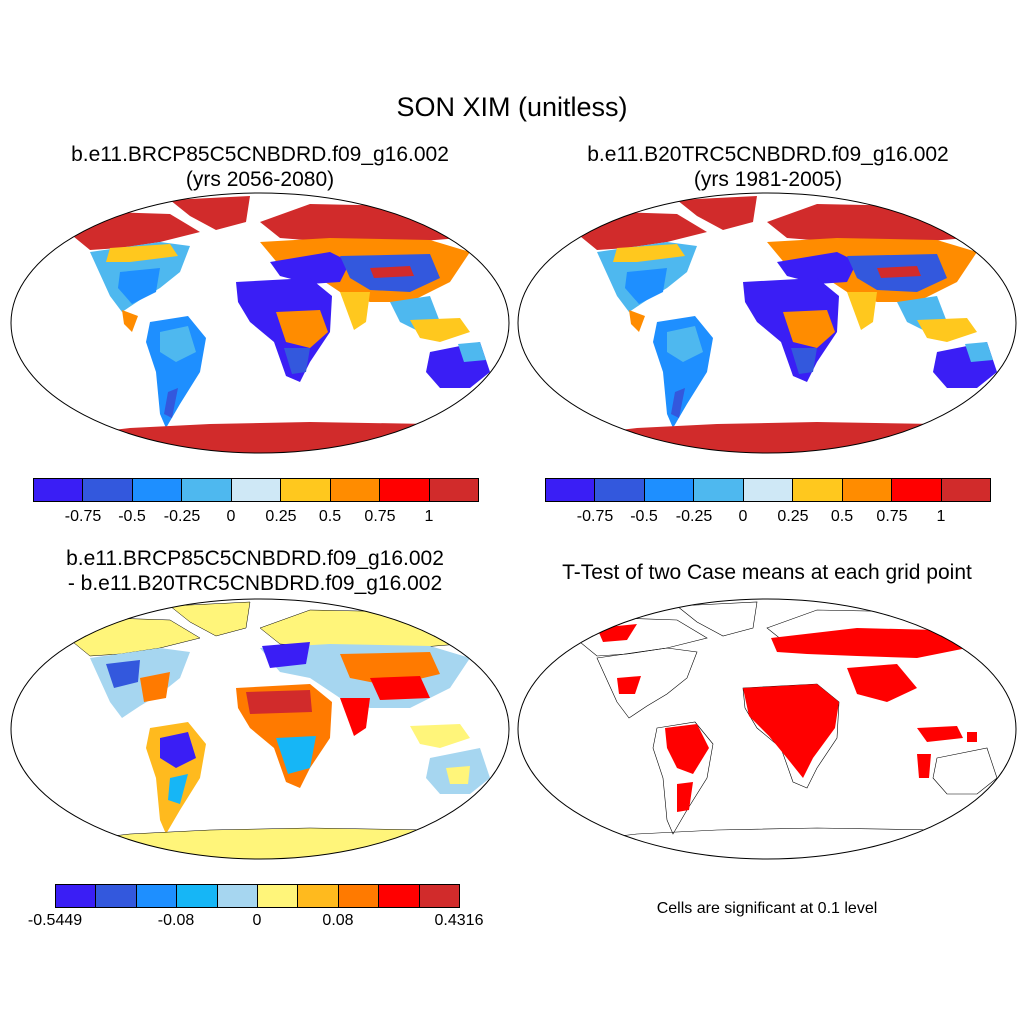 This screenshot has width=1024, height=1024. I want to click on colorbar-future-label: -0.25, so click(182, 516).